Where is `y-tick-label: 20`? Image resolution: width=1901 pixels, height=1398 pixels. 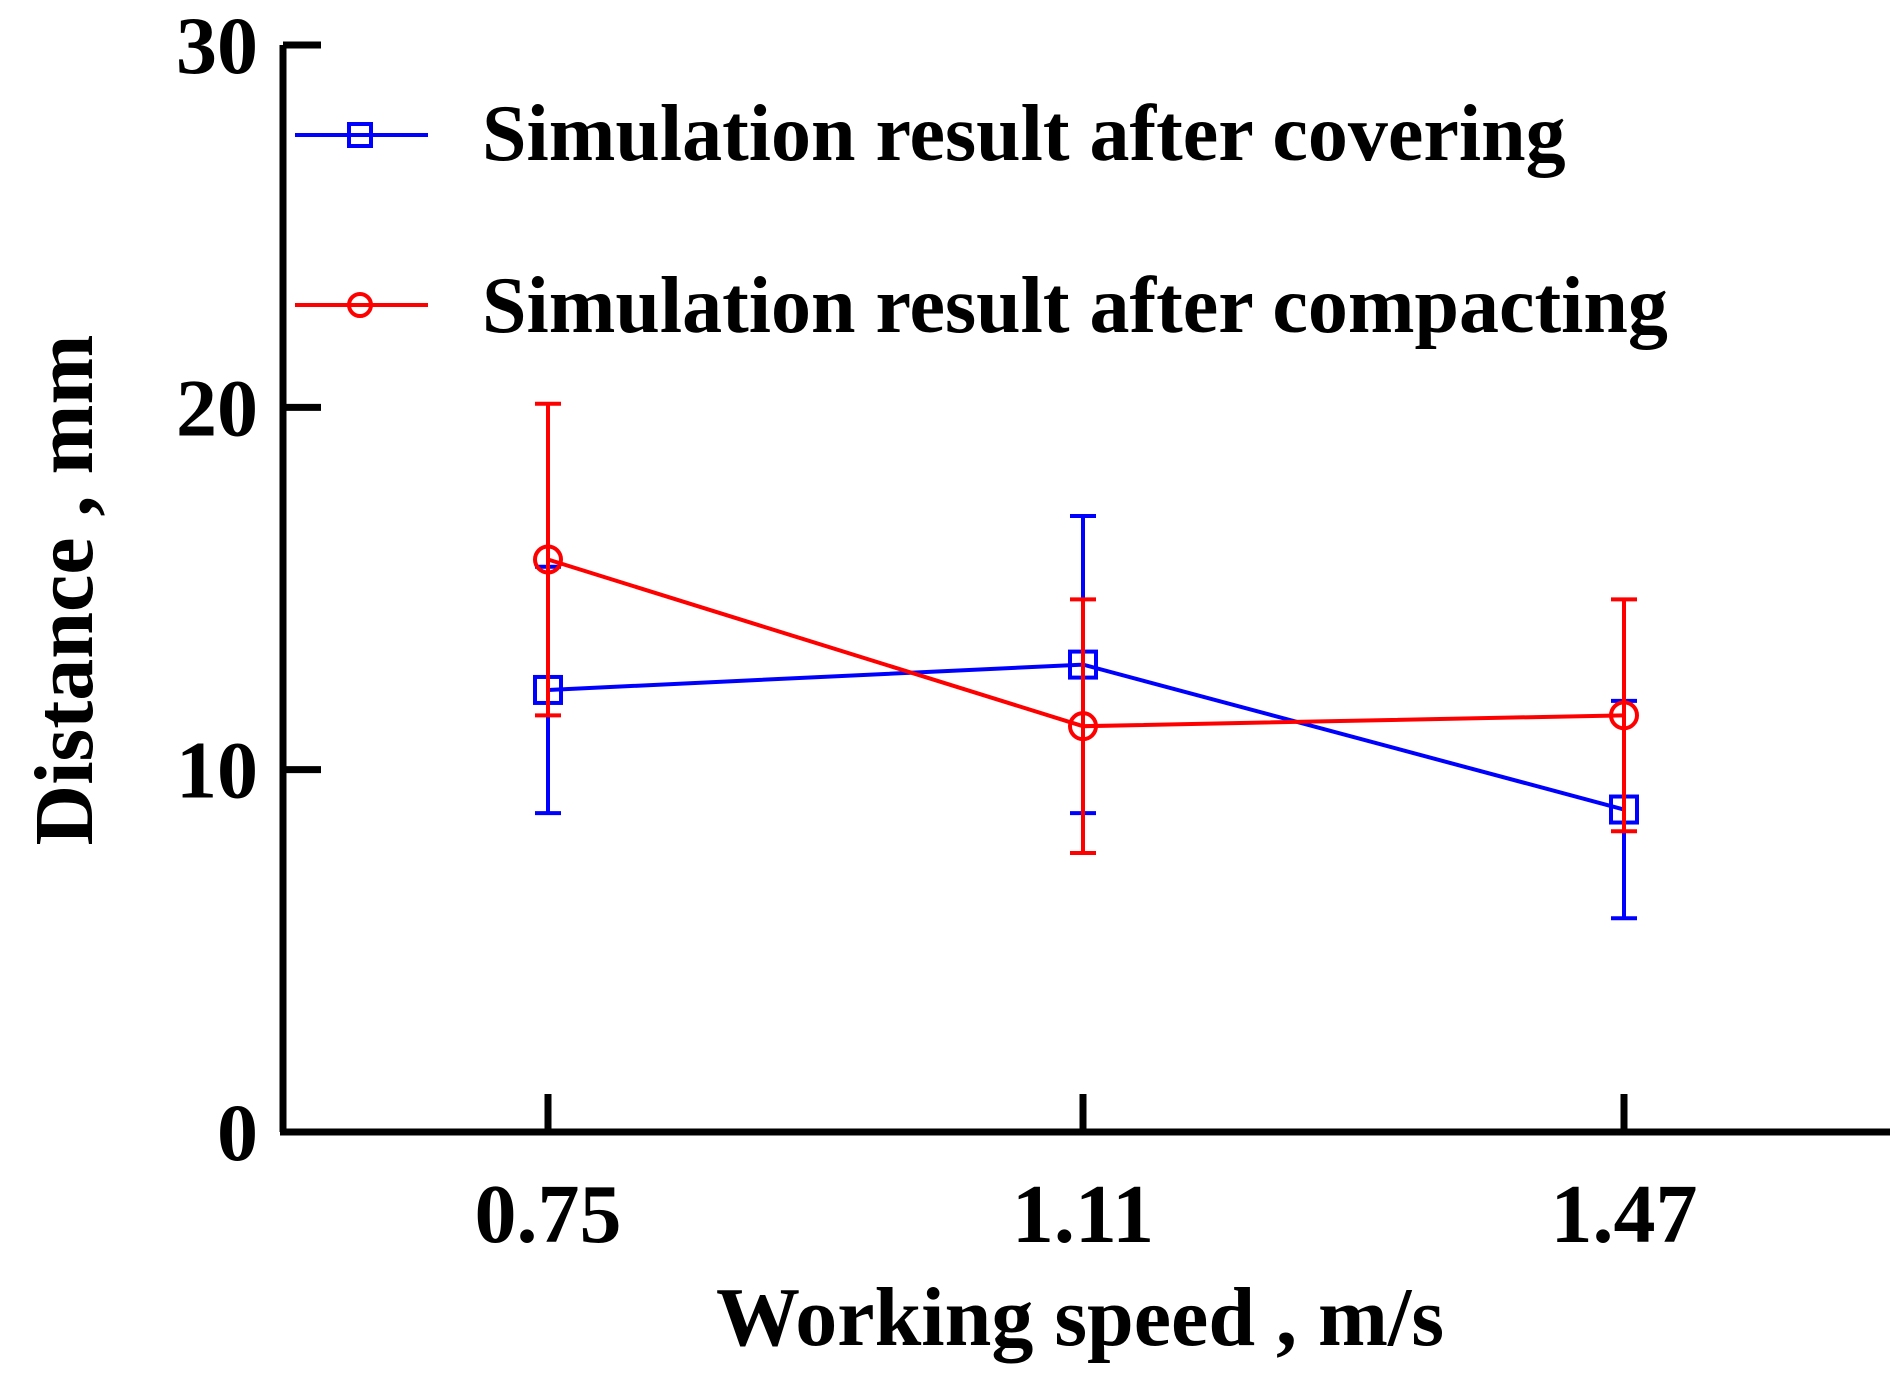 y-tick-label: 20 is located at coordinates (217, 407).